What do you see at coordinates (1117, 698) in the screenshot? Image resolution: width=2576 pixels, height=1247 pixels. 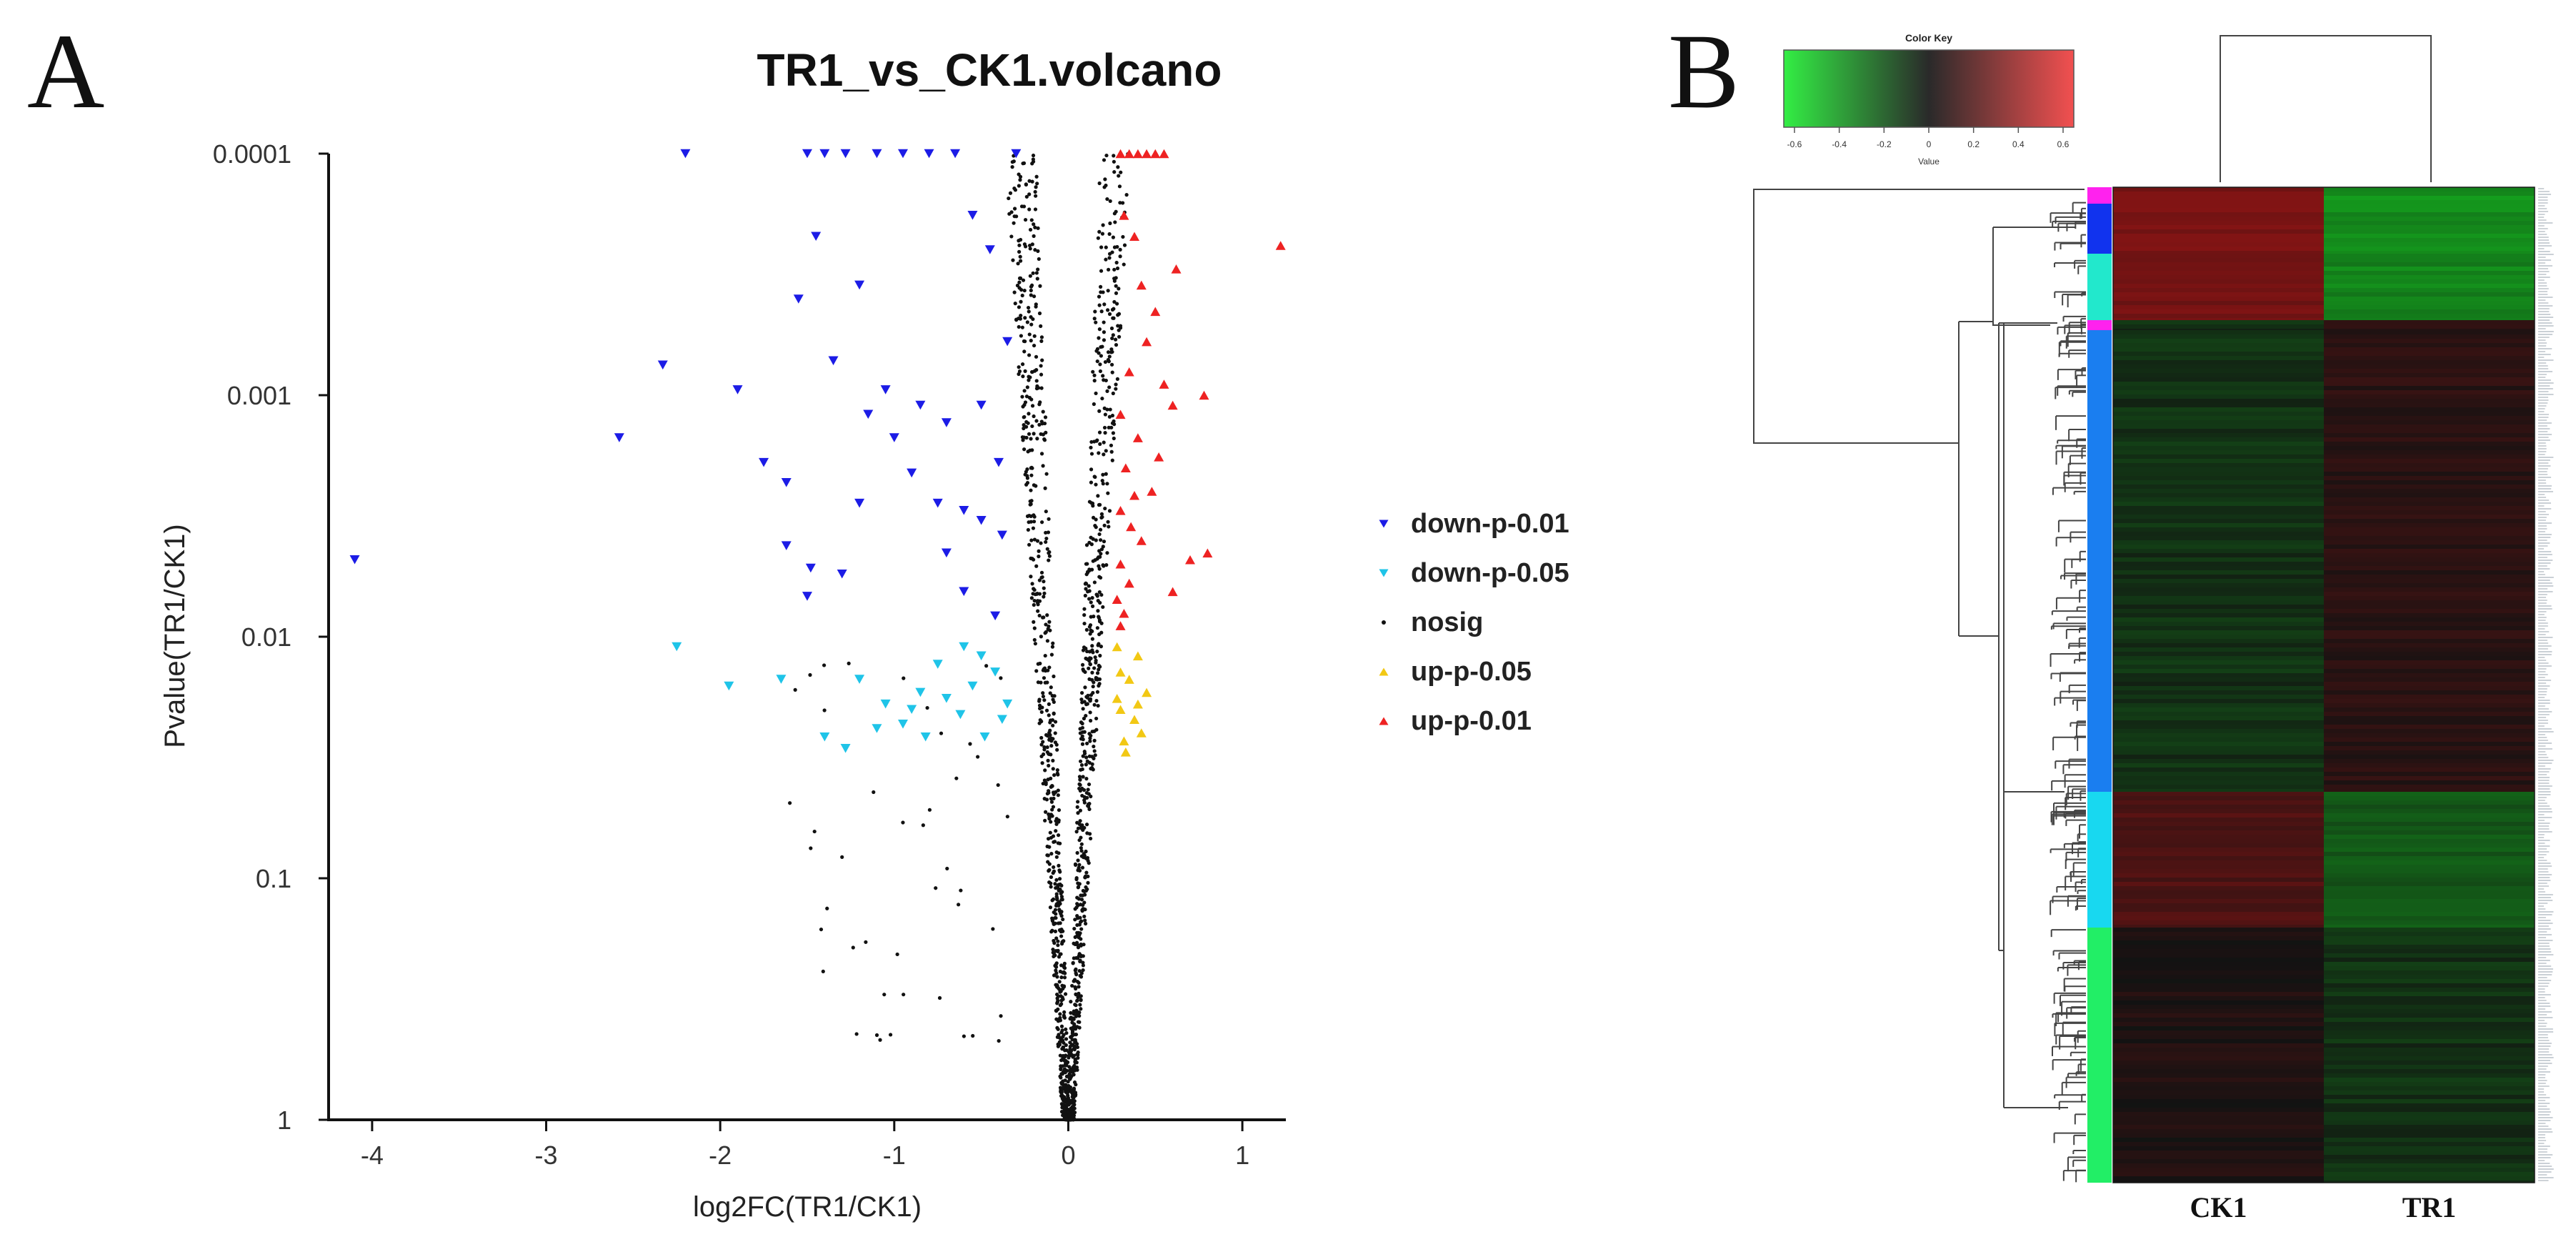 I see `point-up-p-0.05` at bounding box center [1117, 698].